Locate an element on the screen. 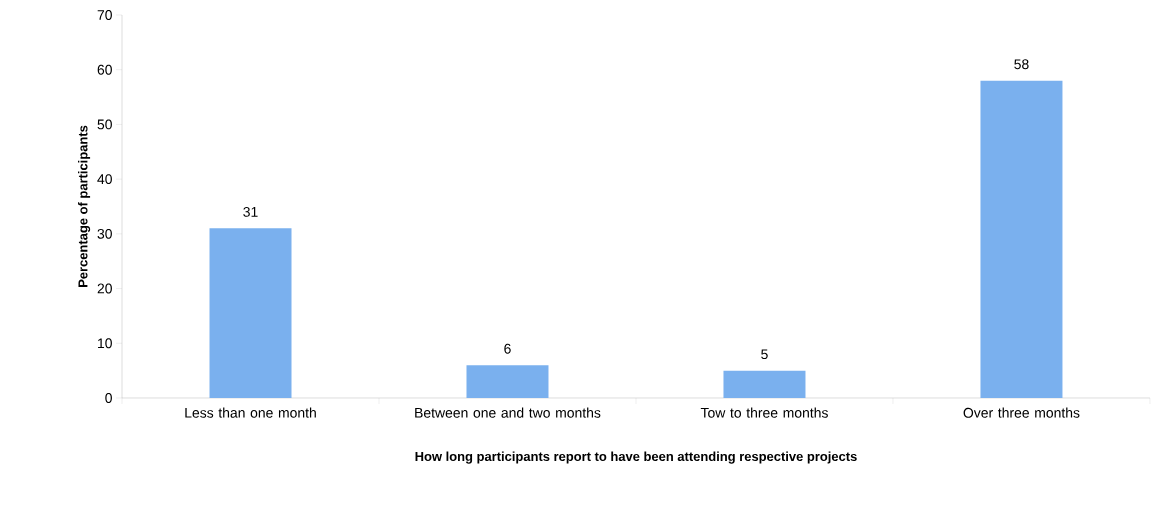 The width and height of the screenshot is (1153, 524). y-tick-label: 40 is located at coordinates (104, 179).